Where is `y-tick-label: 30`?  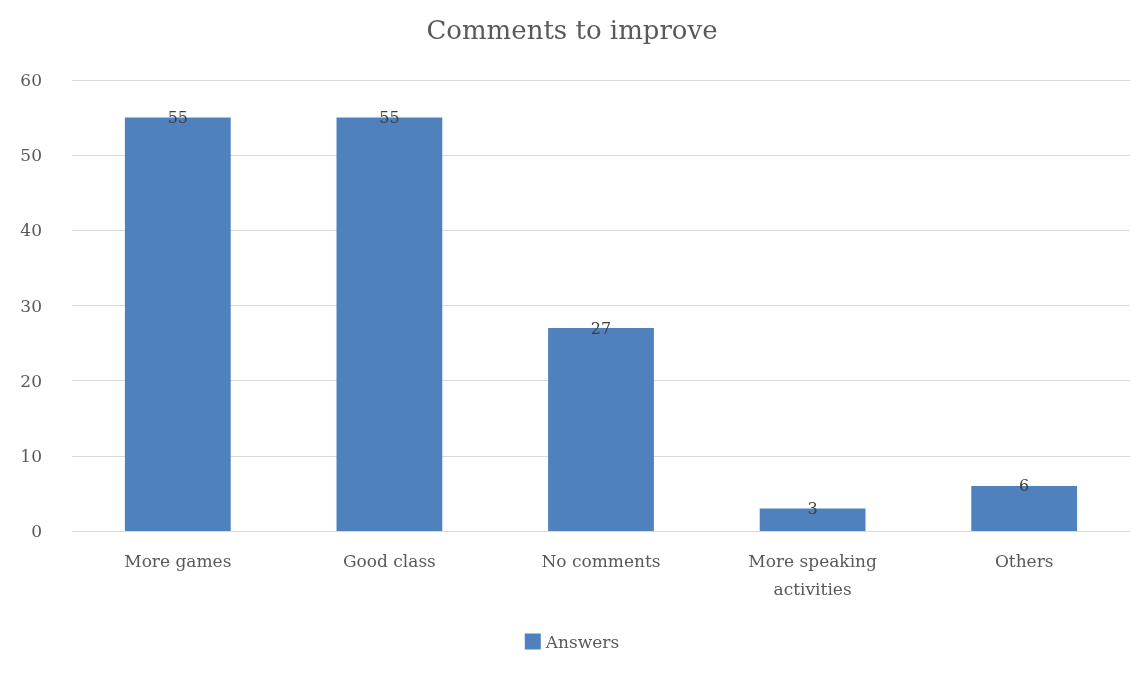
y-tick-label: 30 is located at coordinates (31, 305).